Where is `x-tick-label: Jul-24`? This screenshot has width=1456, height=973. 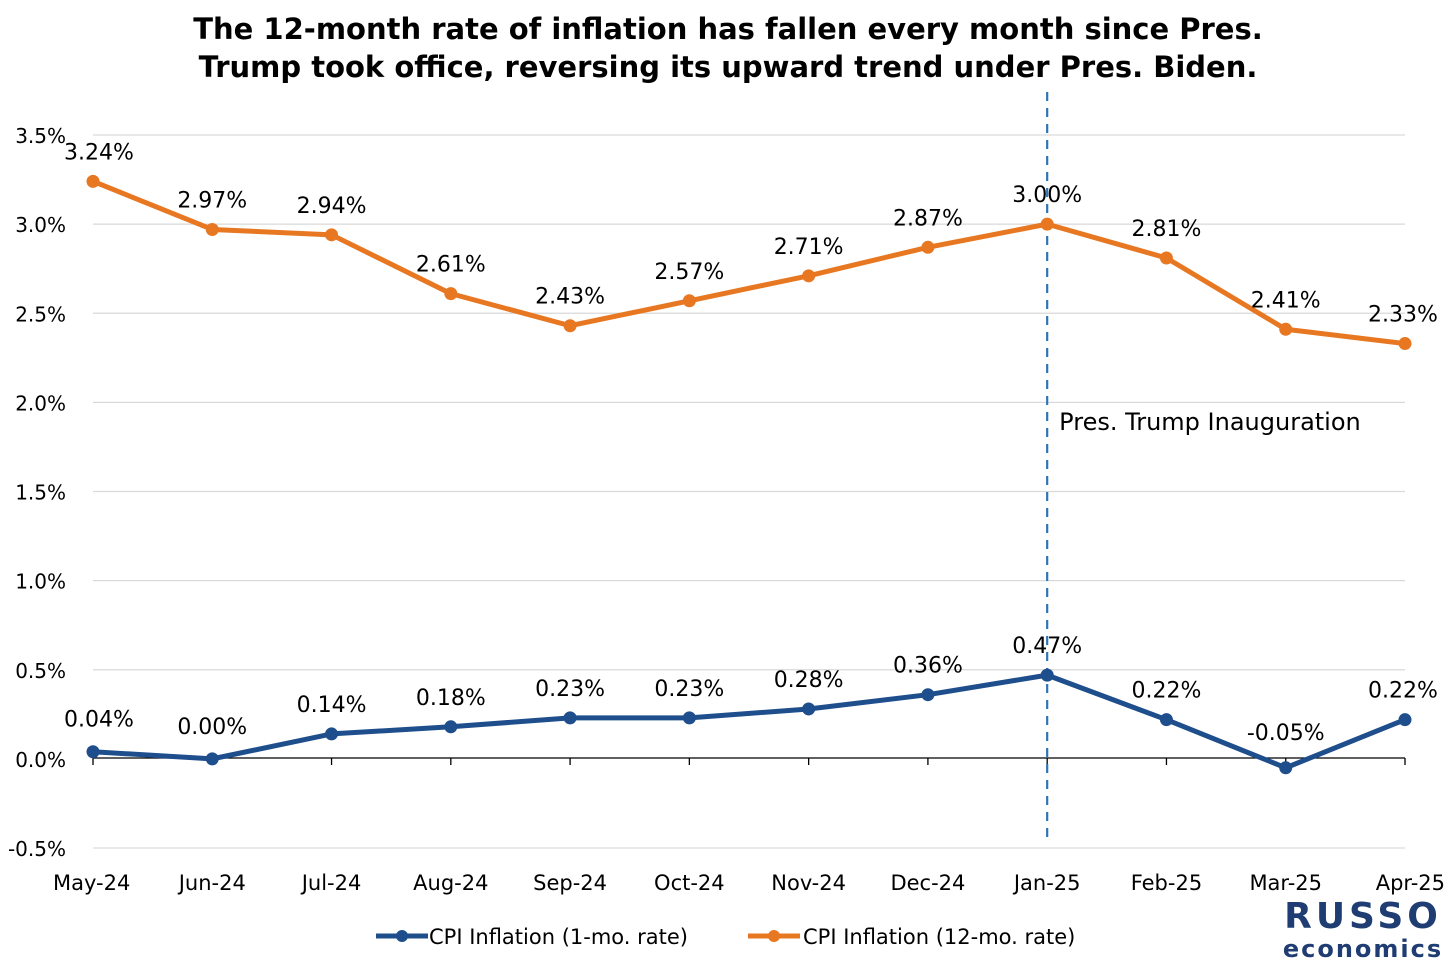
x-tick-label: Jul-24 is located at coordinates (331, 883).